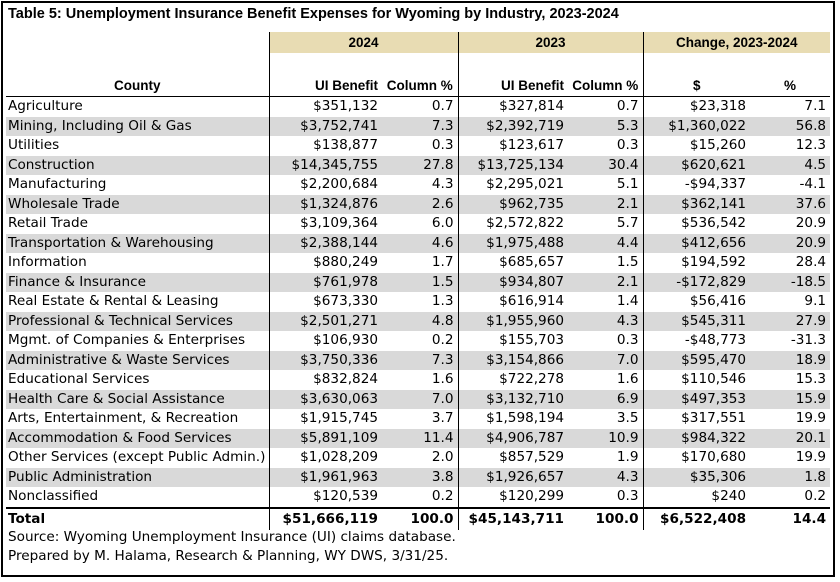  What do you see at coordinates (606, 438) in the screenshot?
I see `column-pct-2023-cell: 10.9` at bounding box center [606, 438].